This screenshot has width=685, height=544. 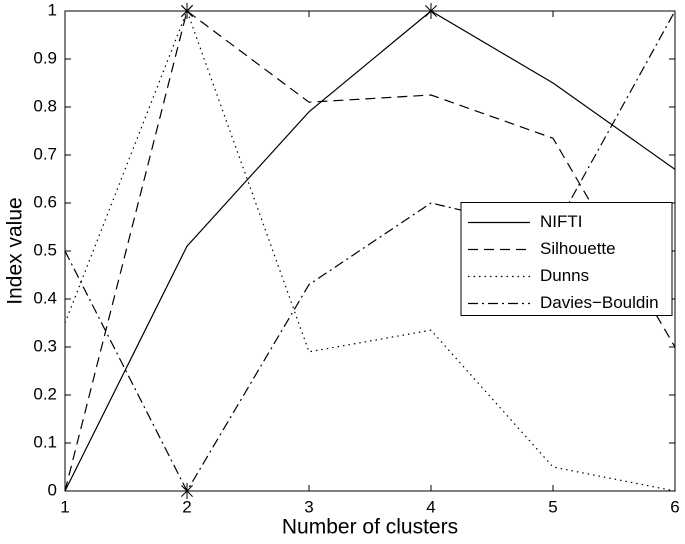 What do you see at coordinates (564, 275) in the screenshot?
I see `legend-label: Dunns` at bounding box center [564, 275].